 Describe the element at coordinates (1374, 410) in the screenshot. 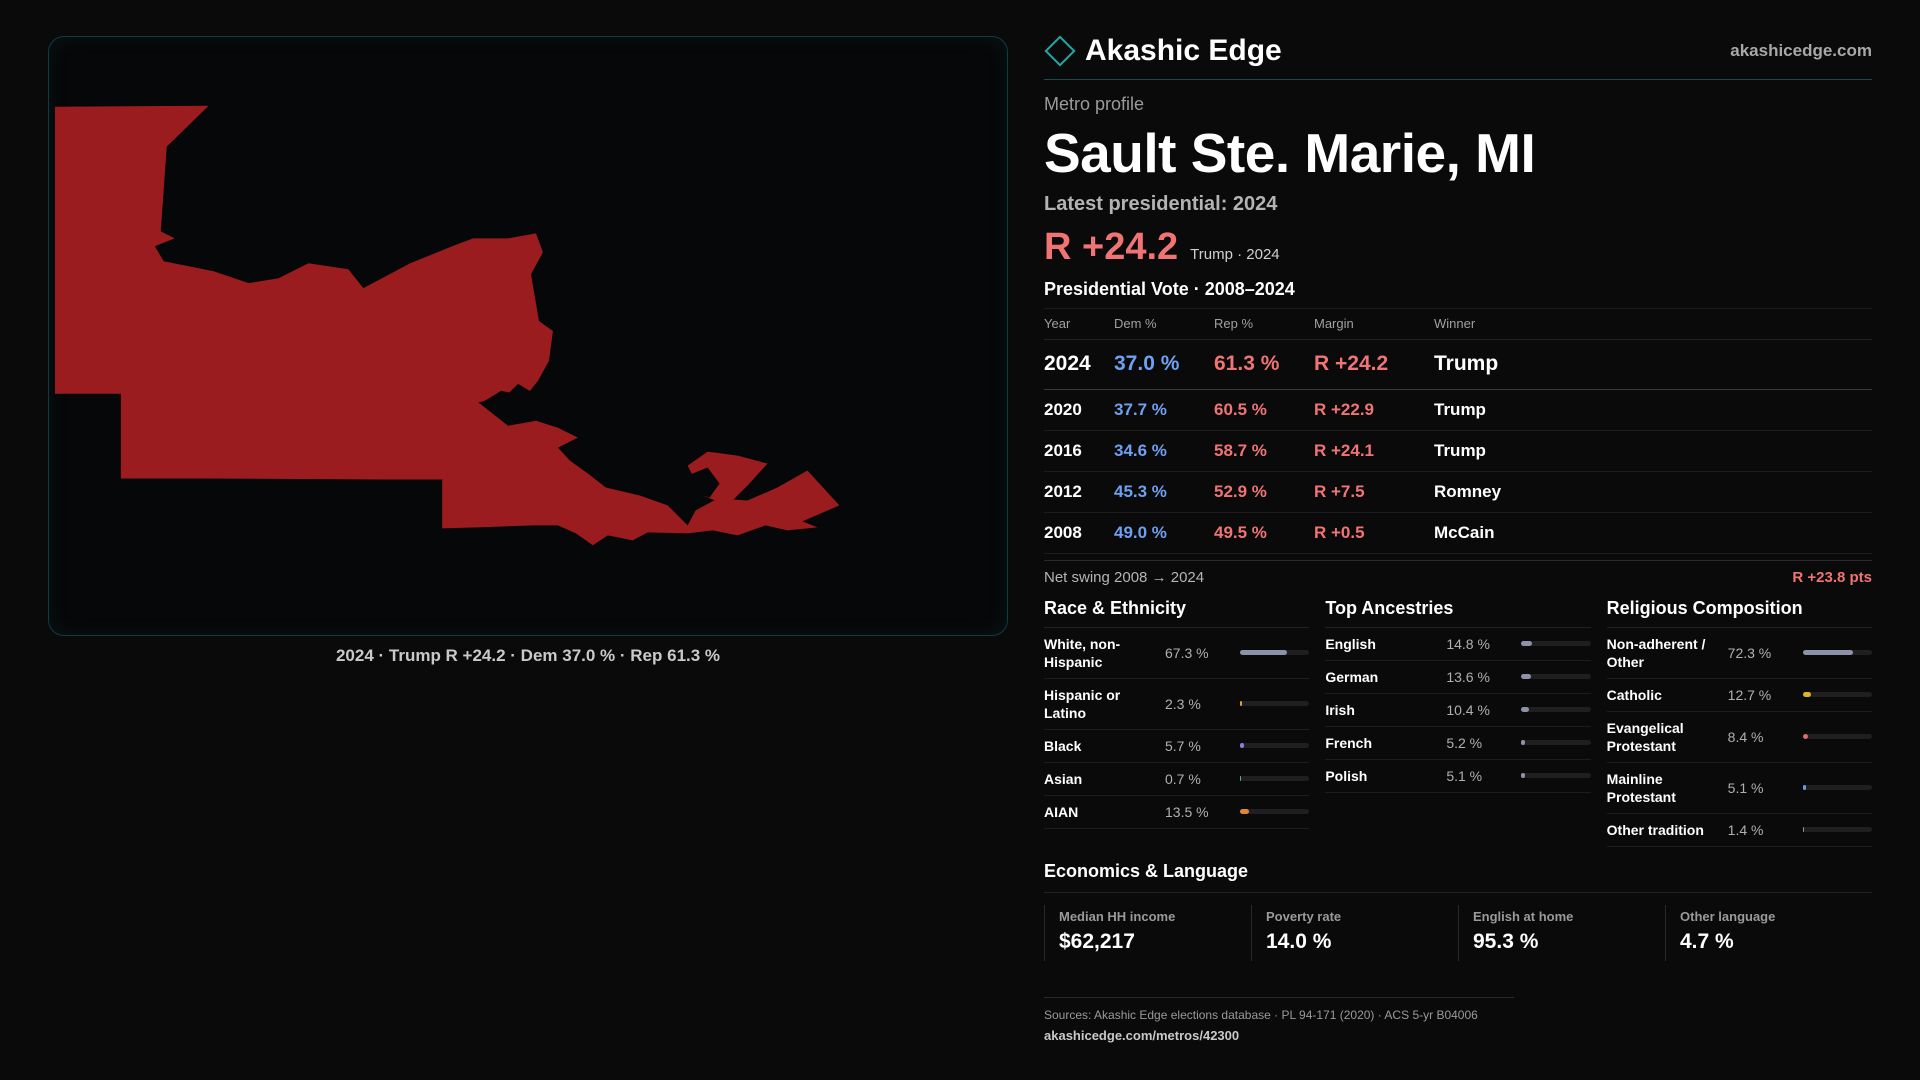

I see `cell-margin: R +22.9` at that location.